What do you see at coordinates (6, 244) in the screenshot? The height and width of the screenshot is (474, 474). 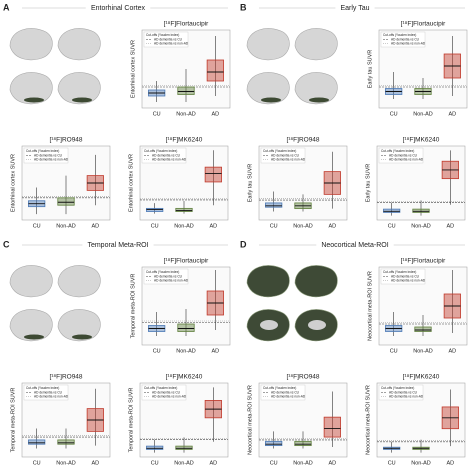 I see `panel-letter: C` at bounding box center [6, 244].